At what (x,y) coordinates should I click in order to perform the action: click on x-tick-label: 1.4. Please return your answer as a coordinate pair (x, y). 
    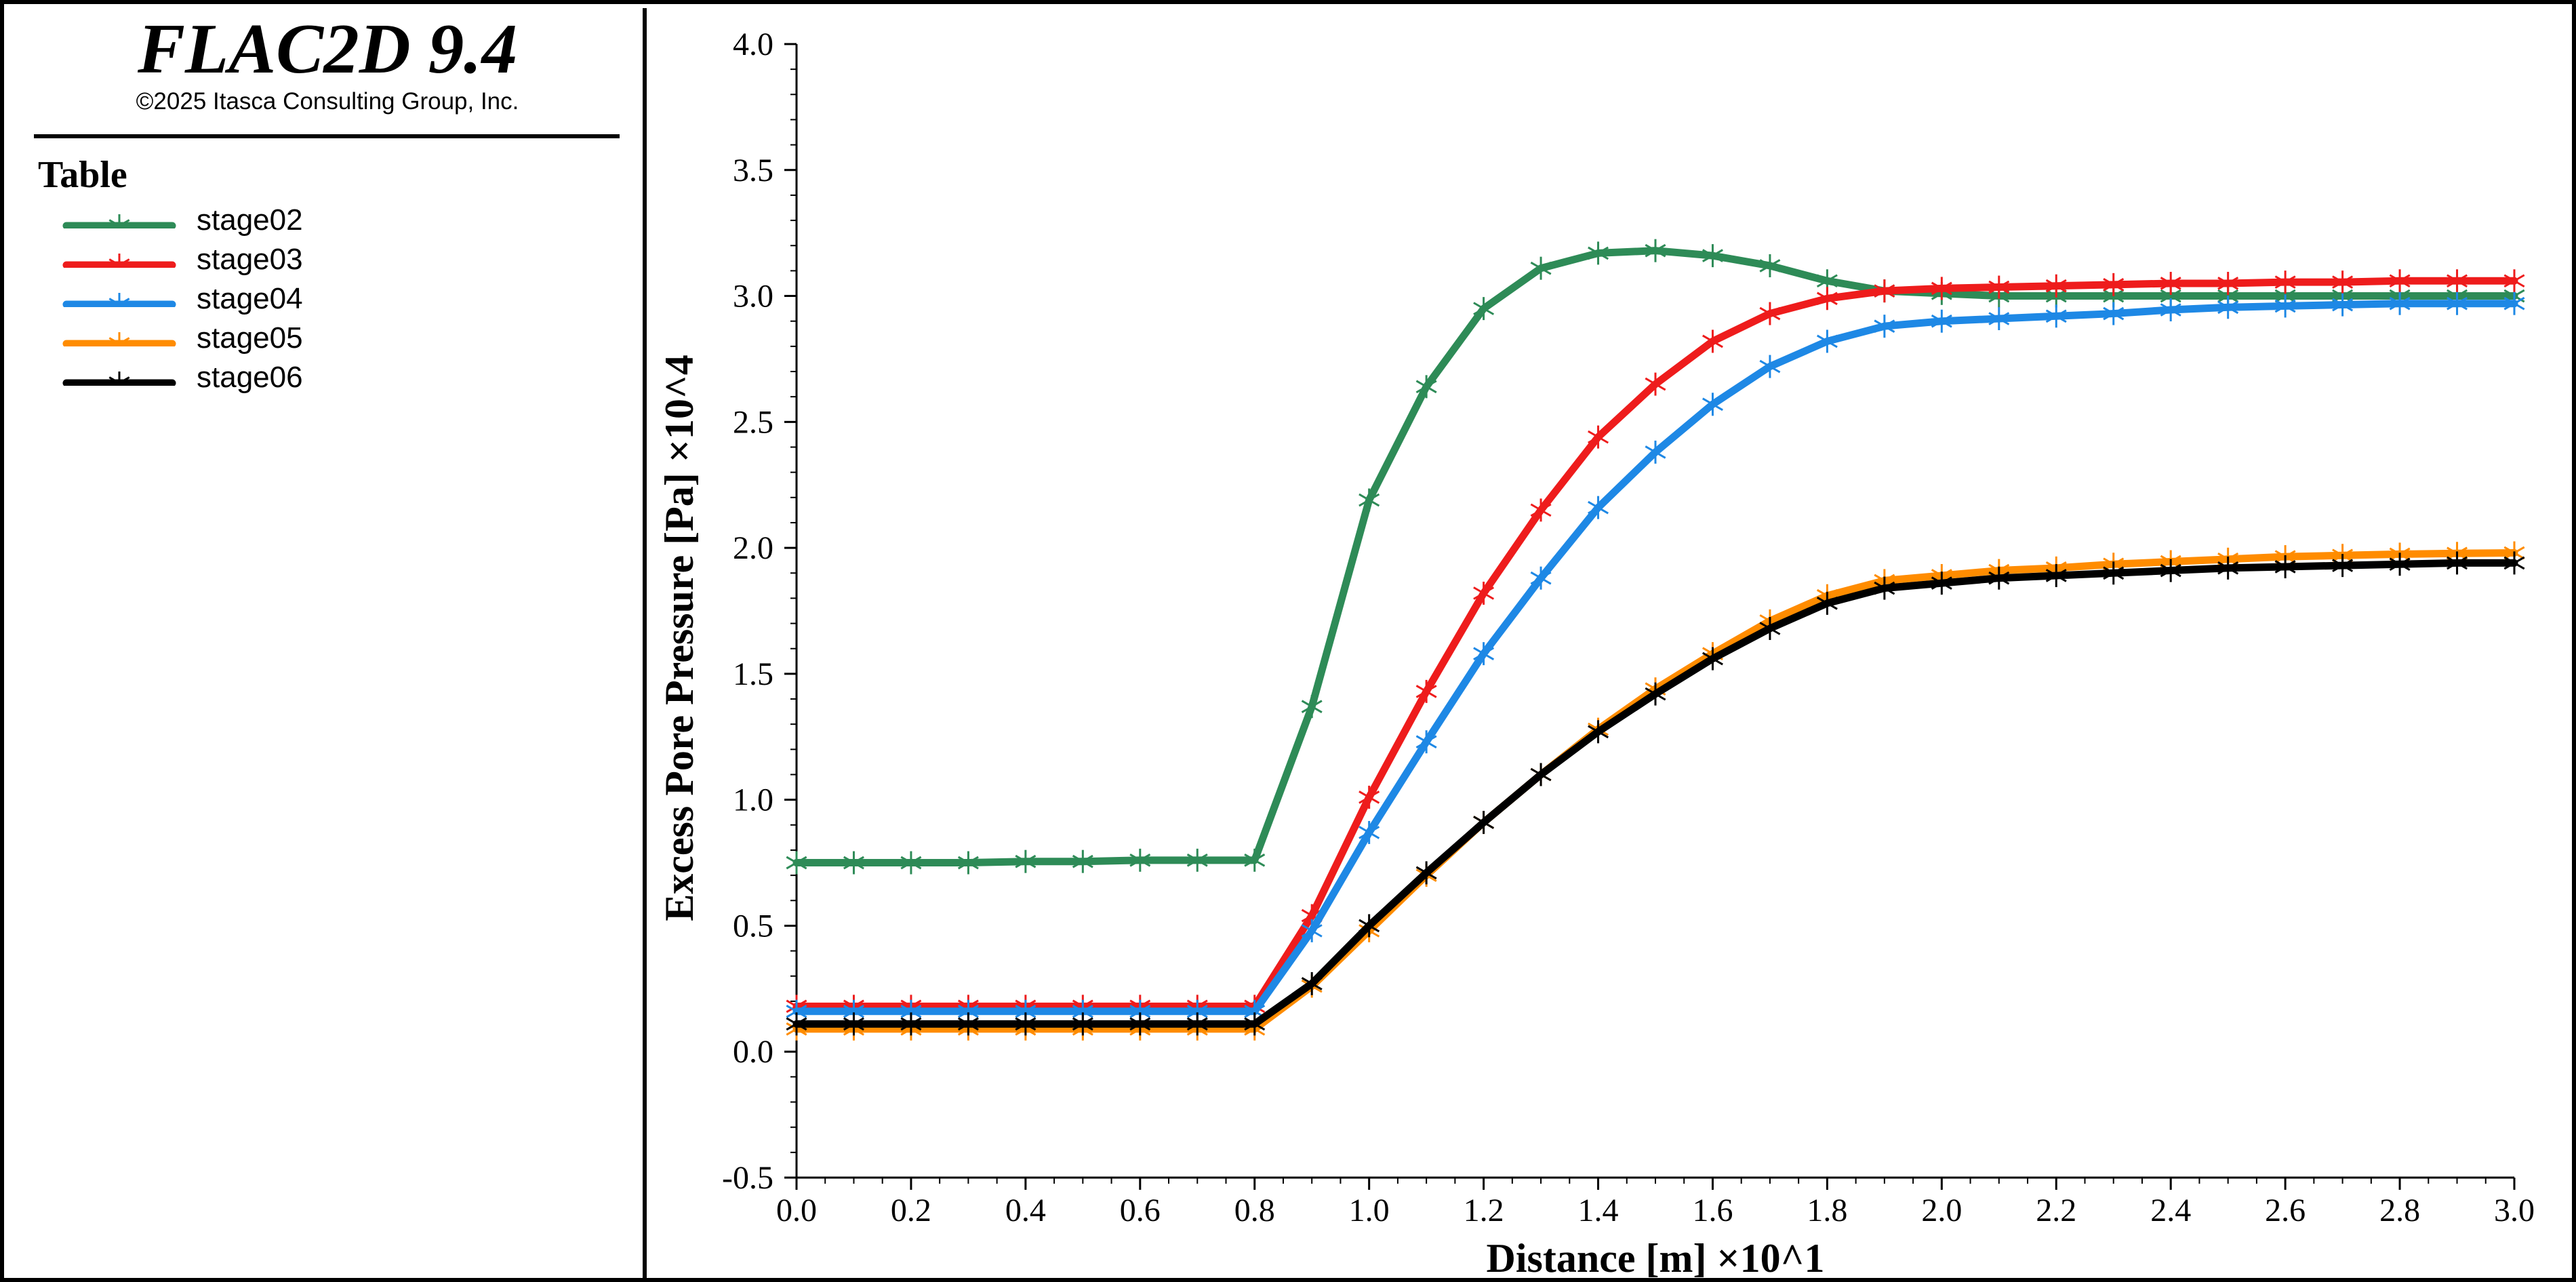
    Looking at the image, I should click on (1598, 1211).